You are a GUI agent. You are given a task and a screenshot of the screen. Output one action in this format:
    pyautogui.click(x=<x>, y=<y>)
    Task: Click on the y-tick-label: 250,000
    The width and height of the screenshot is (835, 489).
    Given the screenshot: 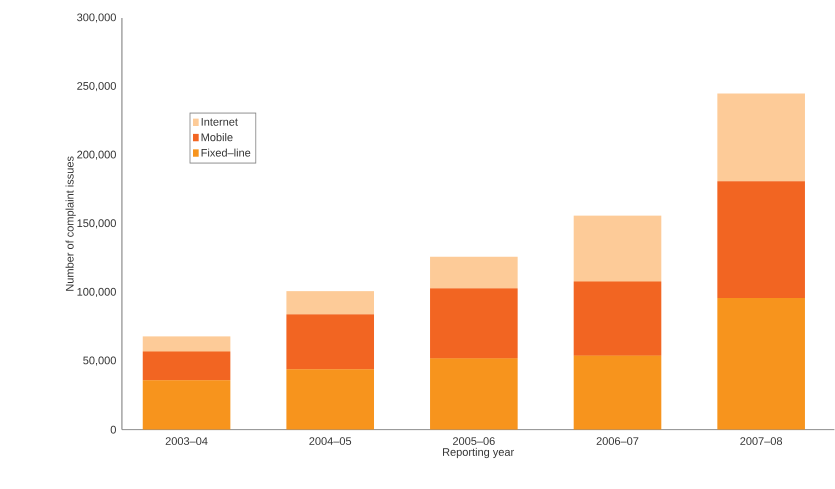 What is the action you would take?
    pyautogui.click(x=96, y=87)
    